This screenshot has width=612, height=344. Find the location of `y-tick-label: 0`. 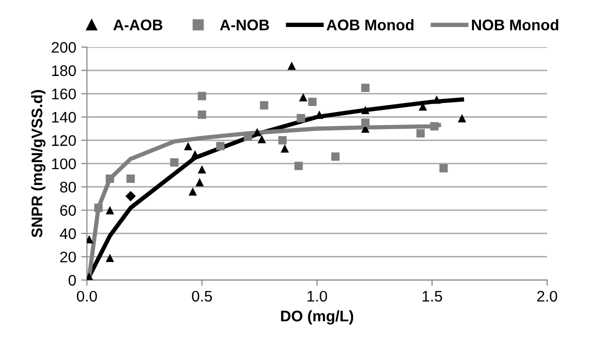

y-tick-label: 0 is located at coordinates (72, 280).